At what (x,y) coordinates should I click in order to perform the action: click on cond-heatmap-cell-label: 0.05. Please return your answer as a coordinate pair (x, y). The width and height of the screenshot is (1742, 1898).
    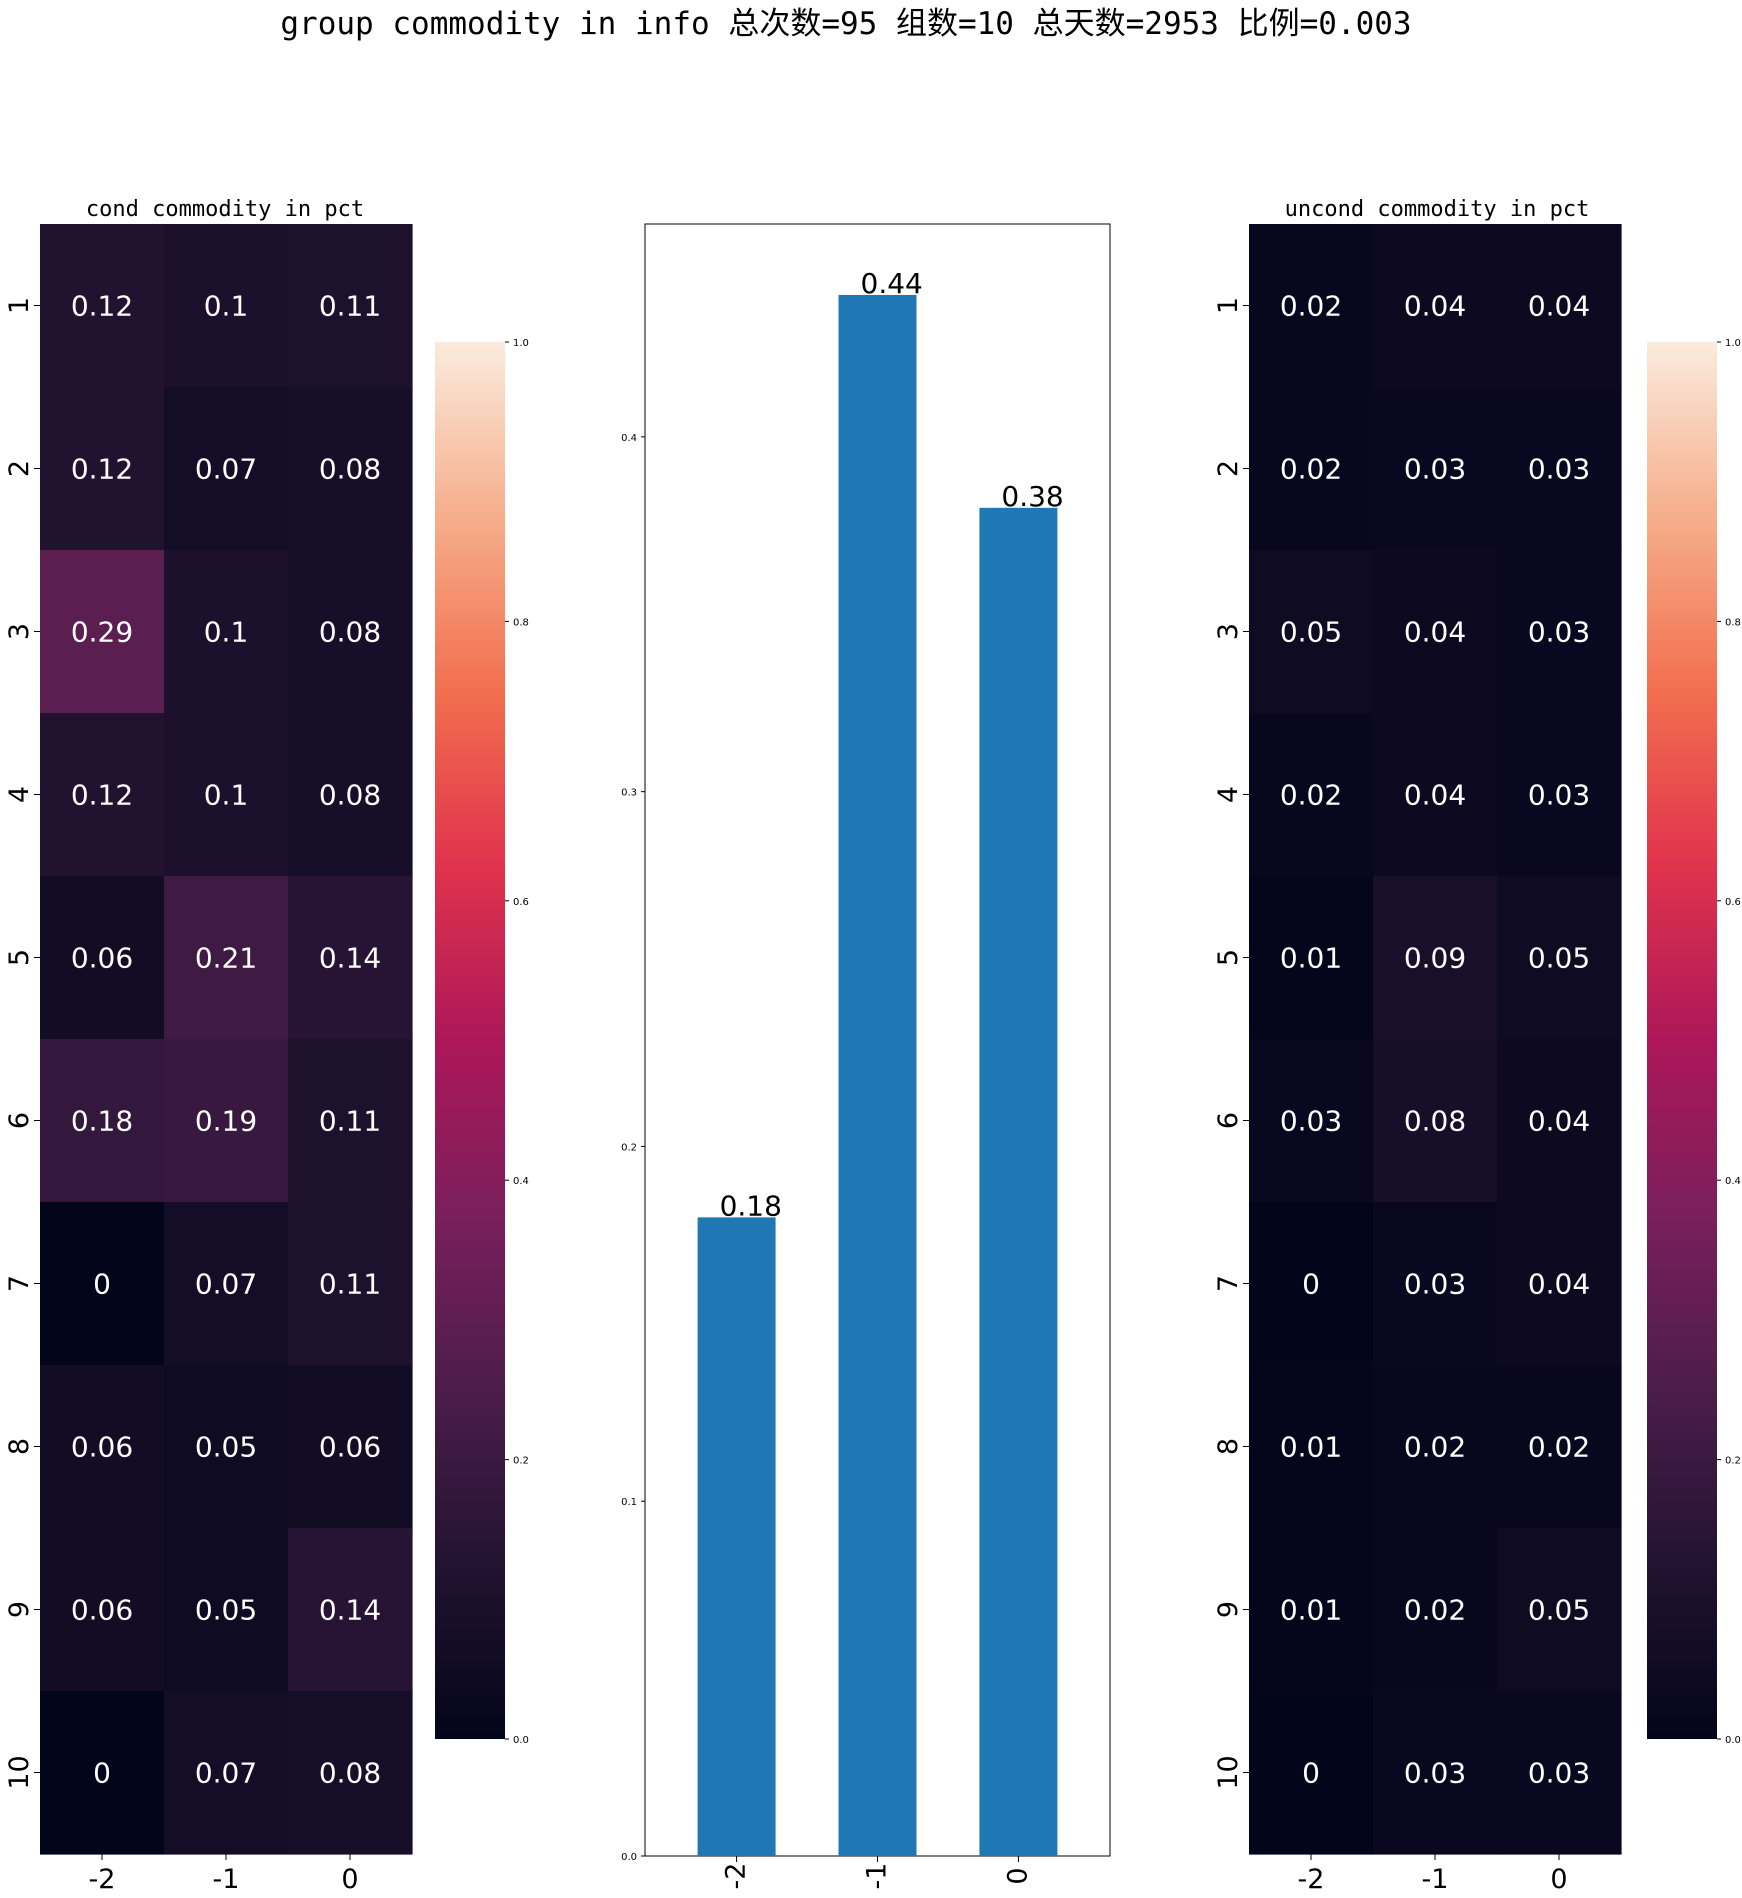
    Looking at the image, I should click on (226, 1610).